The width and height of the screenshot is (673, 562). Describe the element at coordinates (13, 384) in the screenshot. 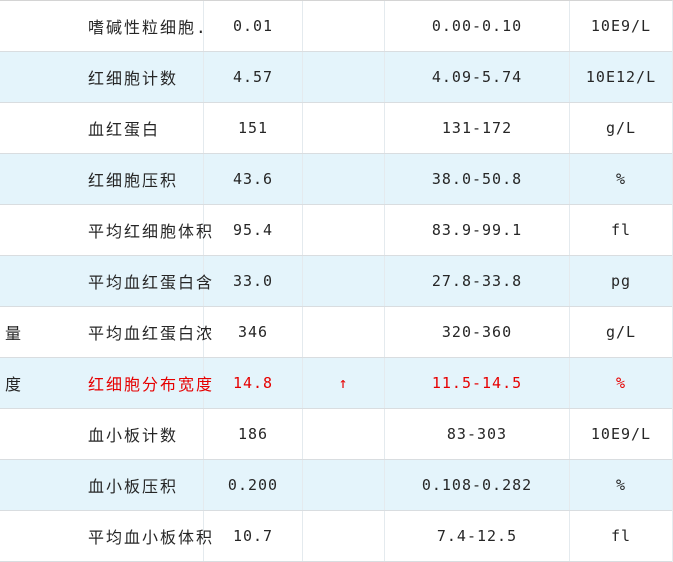

I see `wrapped-name-char: 度` at that location.